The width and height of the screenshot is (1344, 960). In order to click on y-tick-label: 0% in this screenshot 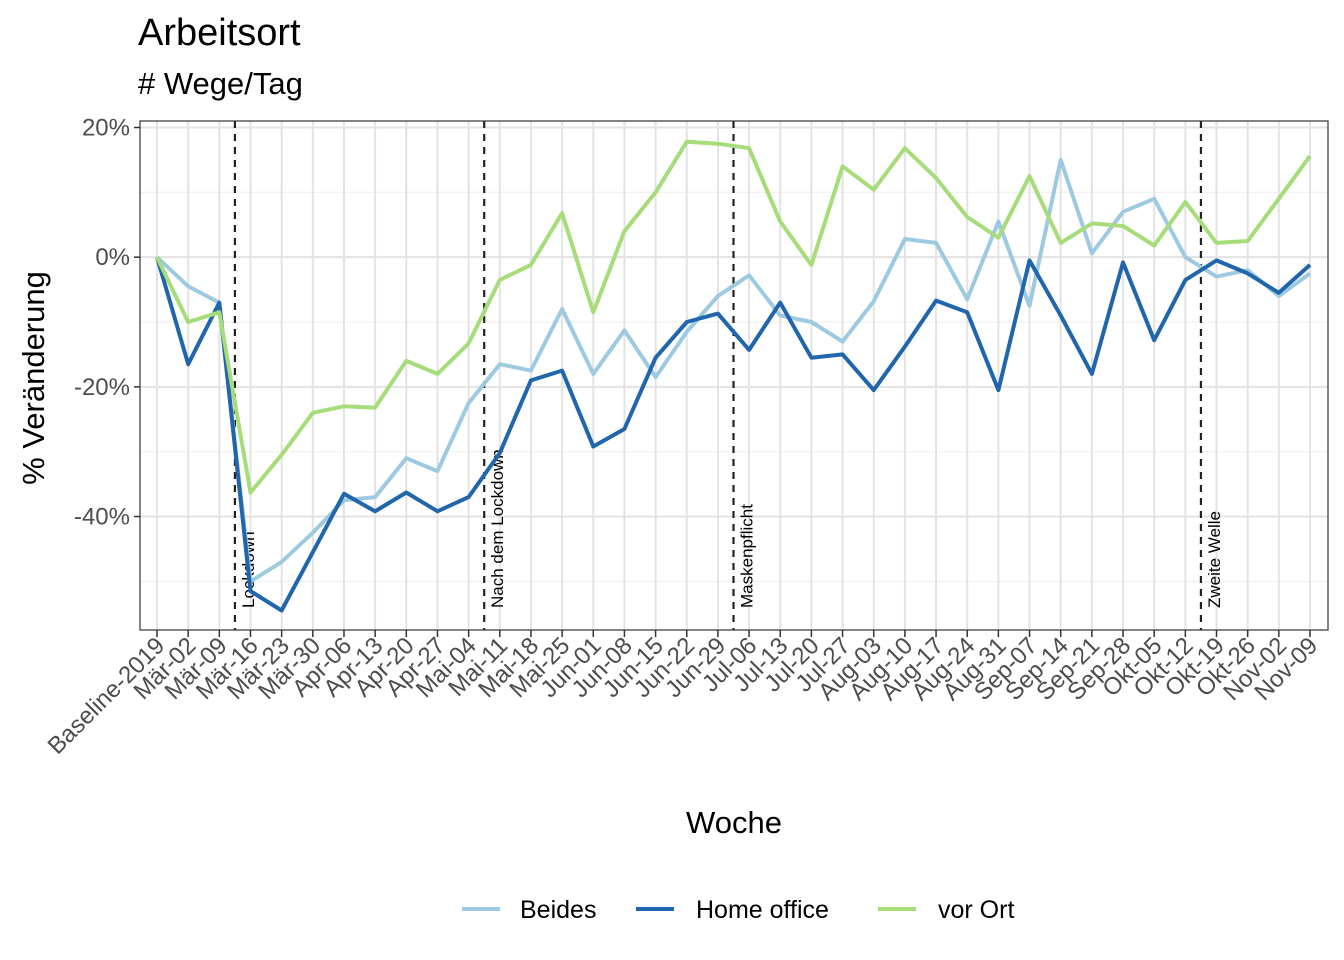, I will do `click(112, 257)`.